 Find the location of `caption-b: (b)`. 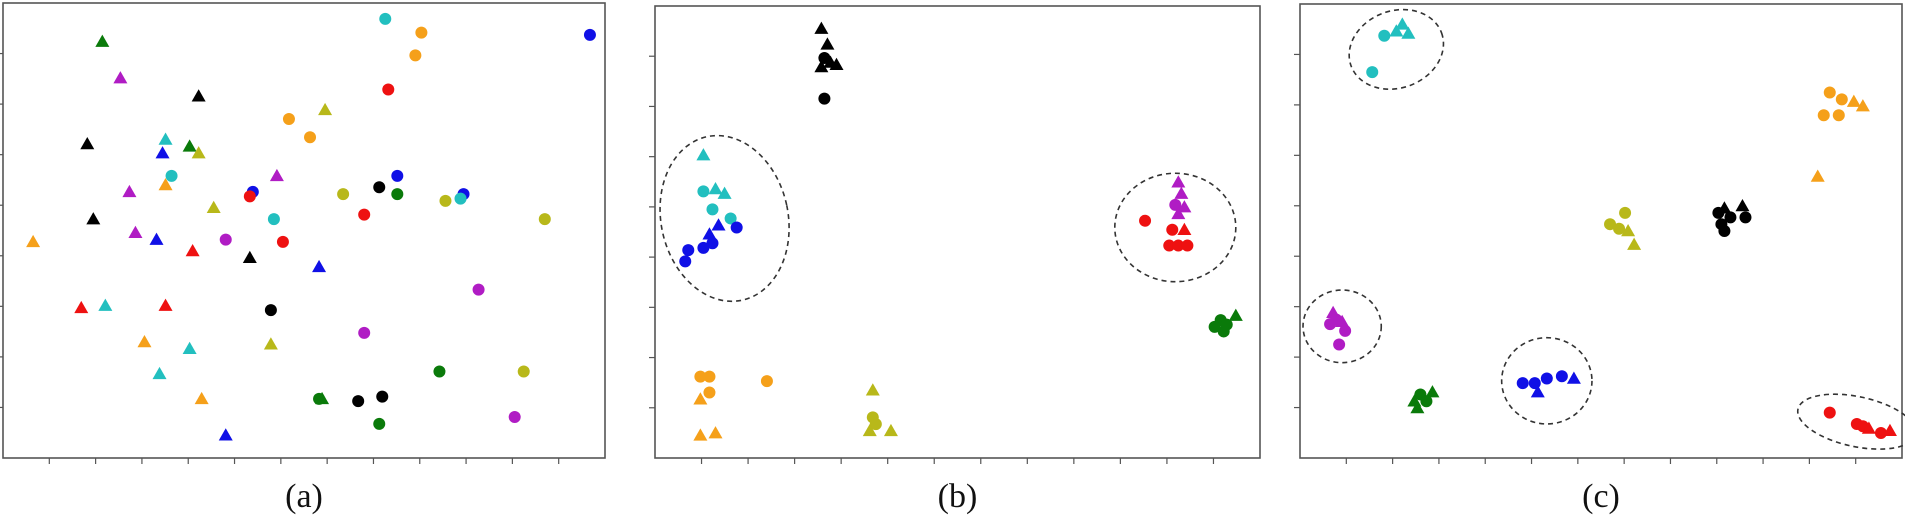

caption-b: (b) is located at coordinates (958, 496).